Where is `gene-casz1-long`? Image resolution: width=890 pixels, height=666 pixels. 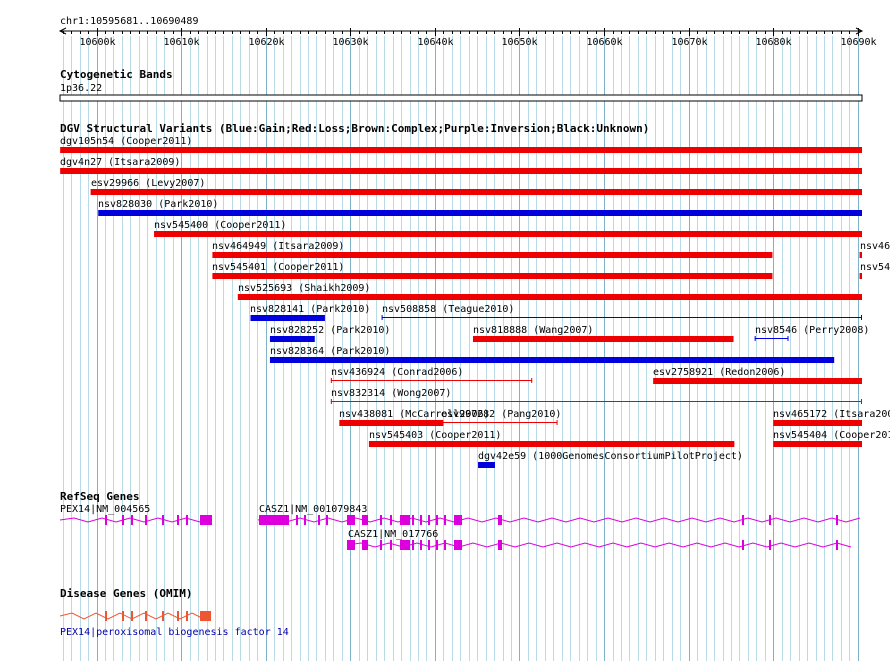
gene-casz1-long is located at coordinates (559, 520).